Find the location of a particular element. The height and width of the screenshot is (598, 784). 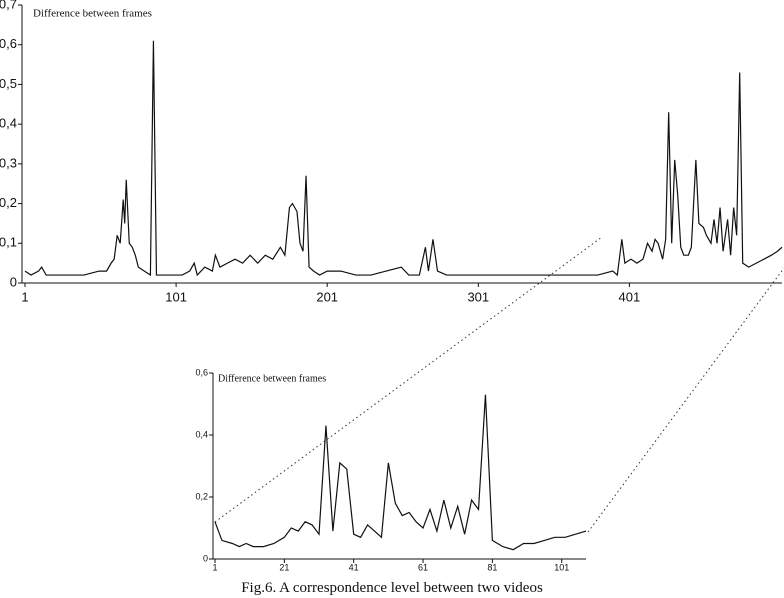

y-tick-label: 0,5 is located at coordinates (8, 83).